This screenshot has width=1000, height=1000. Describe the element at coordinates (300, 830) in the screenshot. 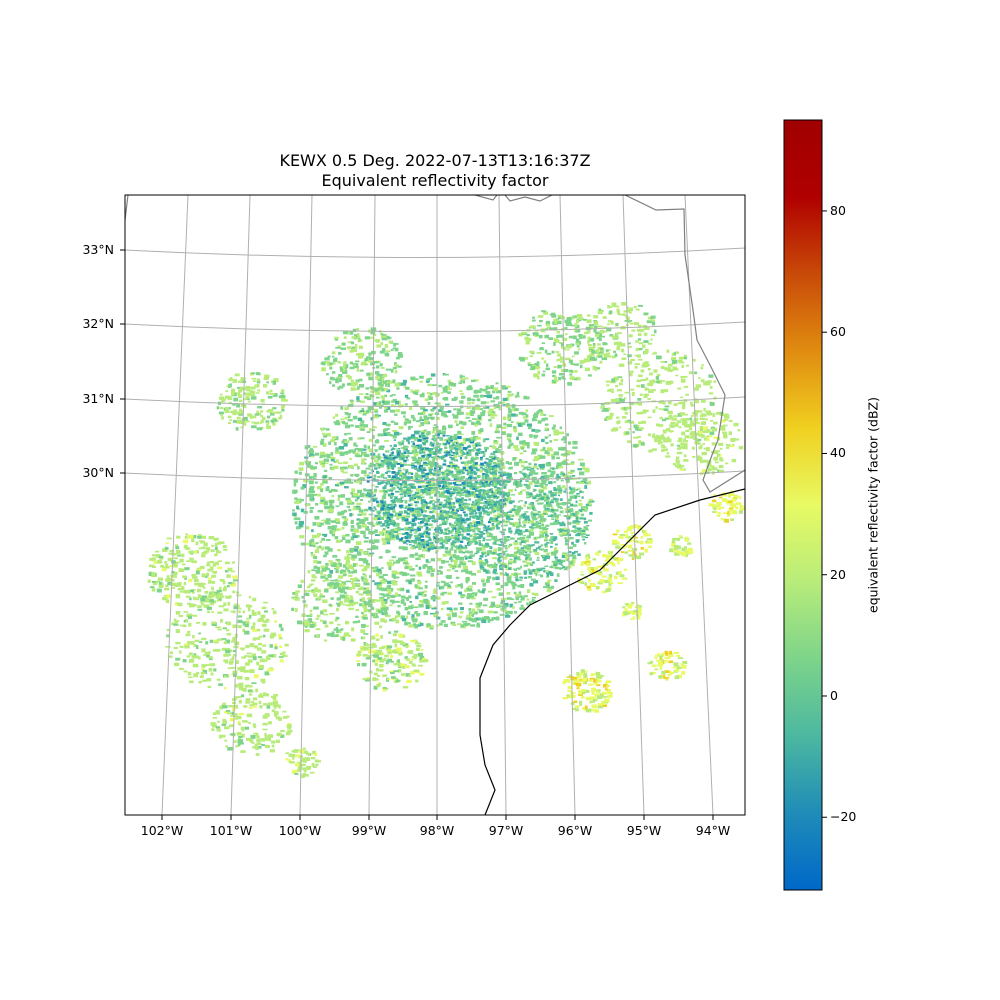

I see `lon-tick-label: 100°W` at that location.